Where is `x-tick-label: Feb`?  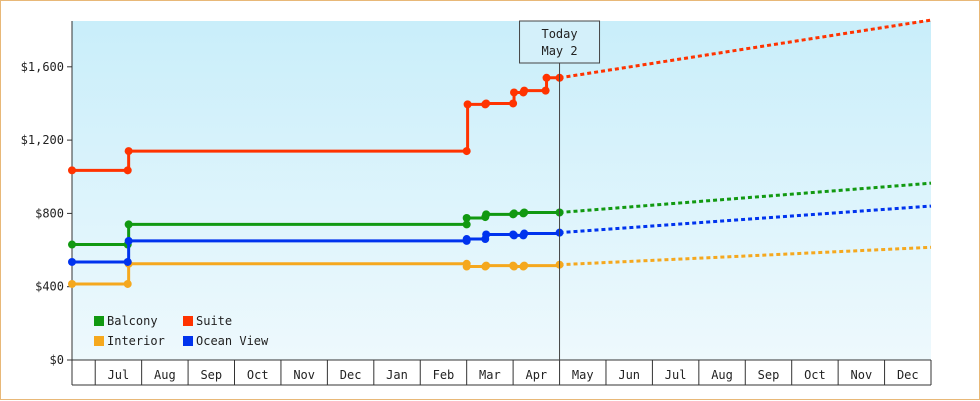
x-tick-label: Feb is located at coordinates (444, 375).